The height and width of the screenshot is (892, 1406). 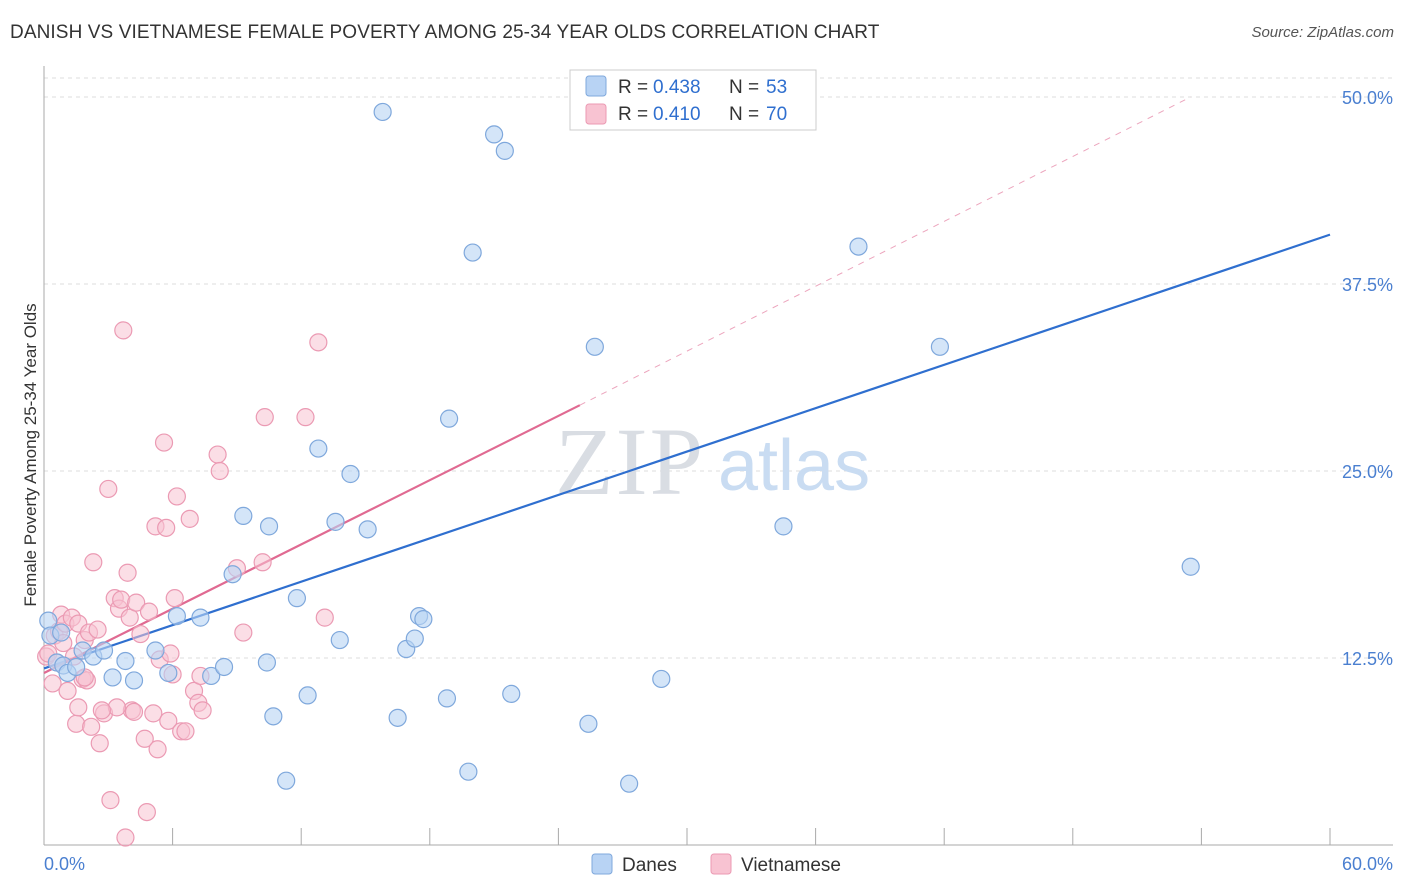 I want to click on y-tick-label-3: 50.0%, so click(x=1367, y=98).